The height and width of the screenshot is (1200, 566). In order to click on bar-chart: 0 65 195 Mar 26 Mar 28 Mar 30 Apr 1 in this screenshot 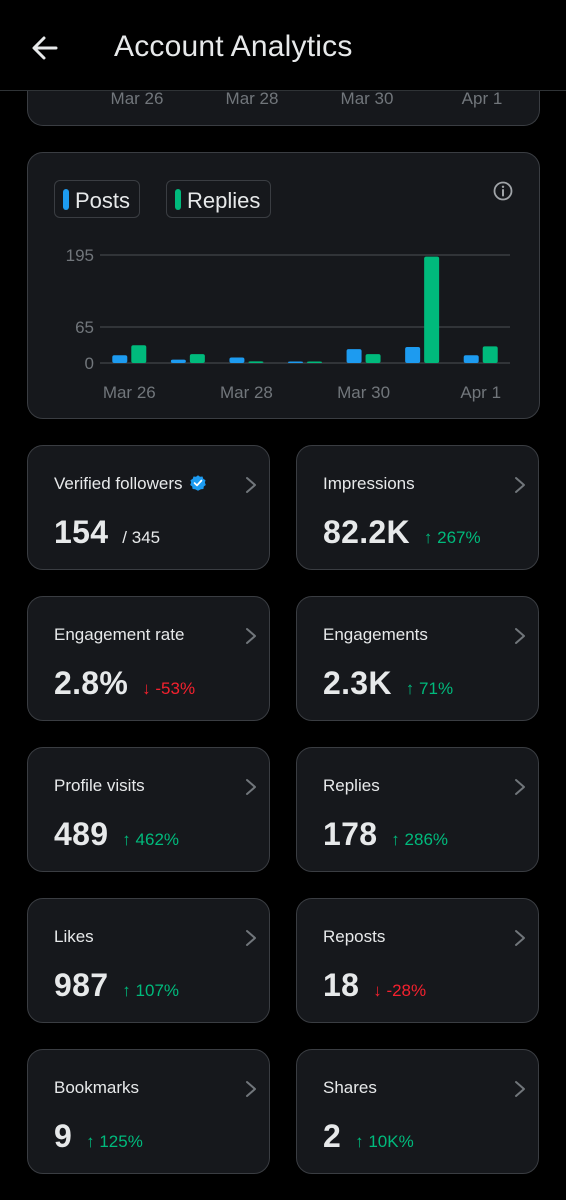, I will do `click(288, 324)`.